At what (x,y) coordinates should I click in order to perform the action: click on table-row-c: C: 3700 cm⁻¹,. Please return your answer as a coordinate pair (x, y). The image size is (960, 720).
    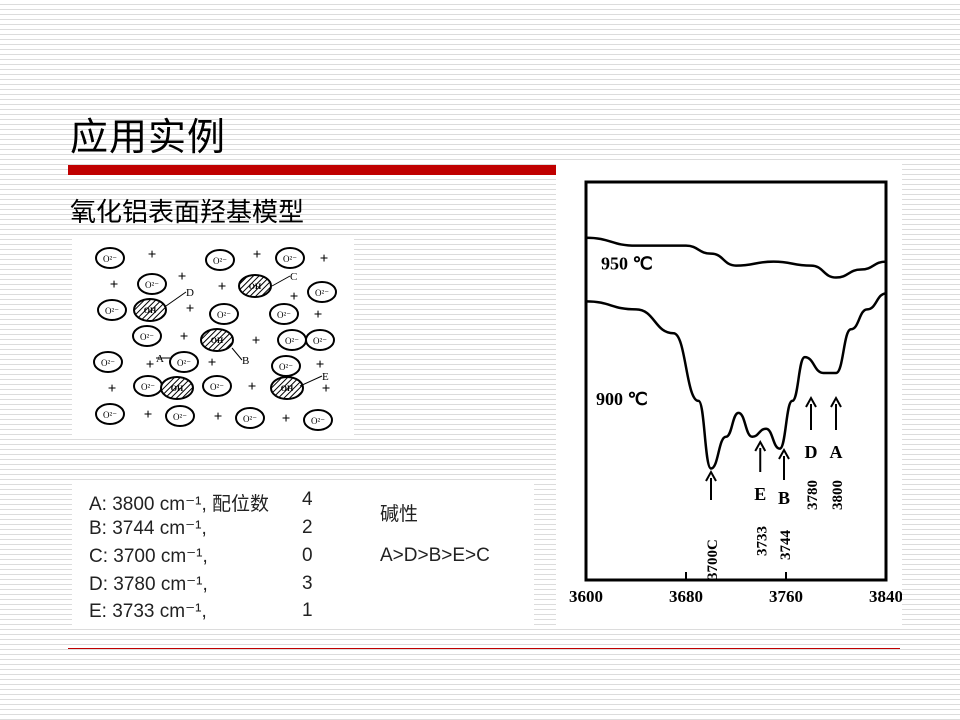
    Looking at the image, I should click on (148, 556).